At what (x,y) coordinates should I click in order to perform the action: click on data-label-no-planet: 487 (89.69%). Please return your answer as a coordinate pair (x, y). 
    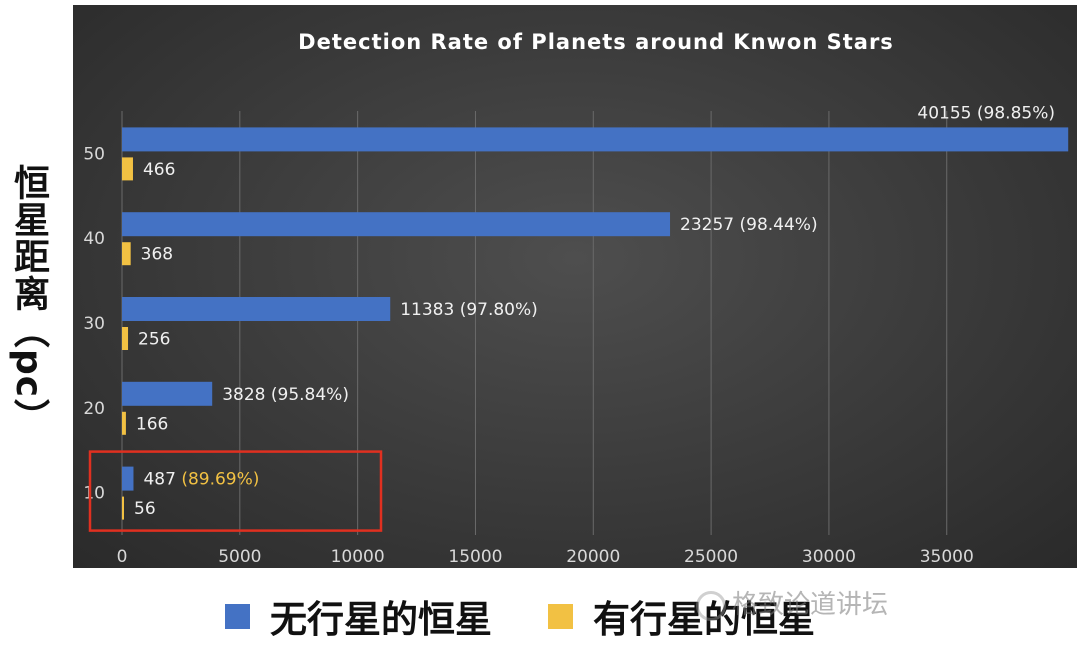
    Looking at the image, I should click on (201, 480).